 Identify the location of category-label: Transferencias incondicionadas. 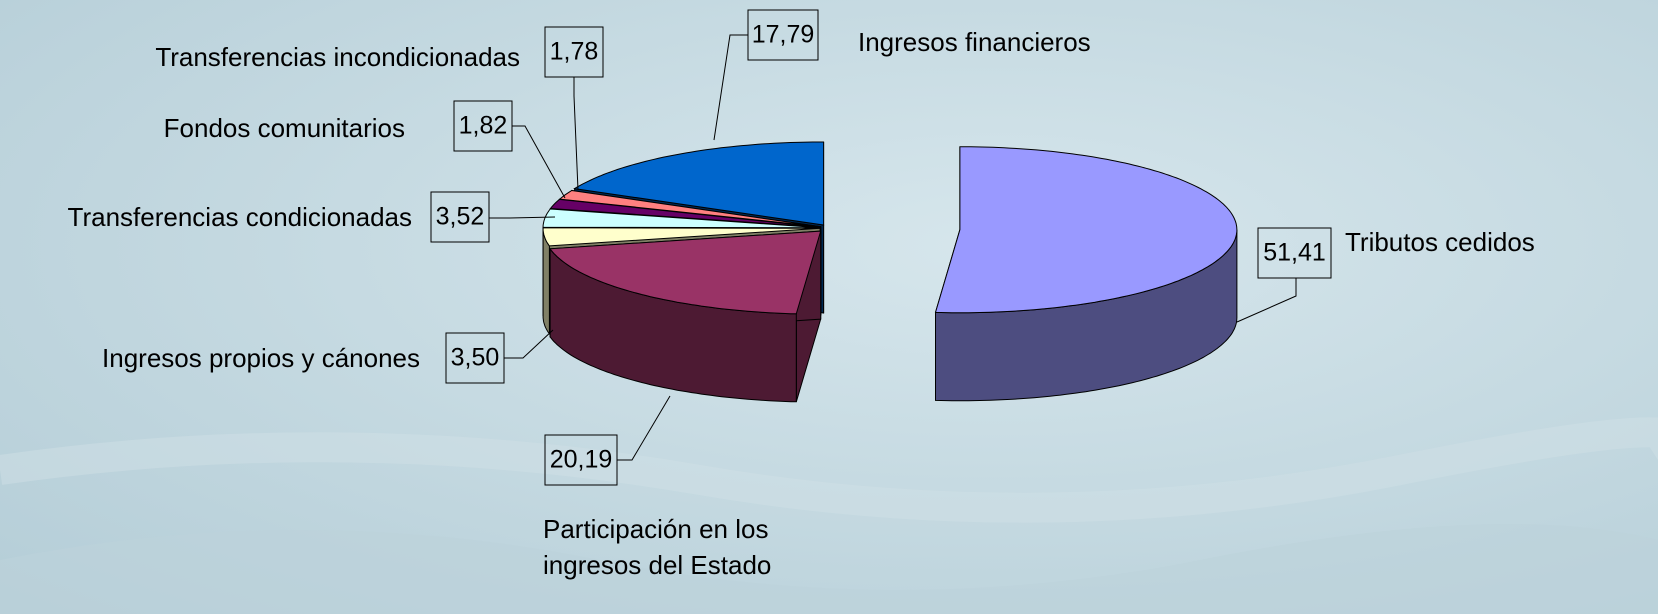
(337, 57).